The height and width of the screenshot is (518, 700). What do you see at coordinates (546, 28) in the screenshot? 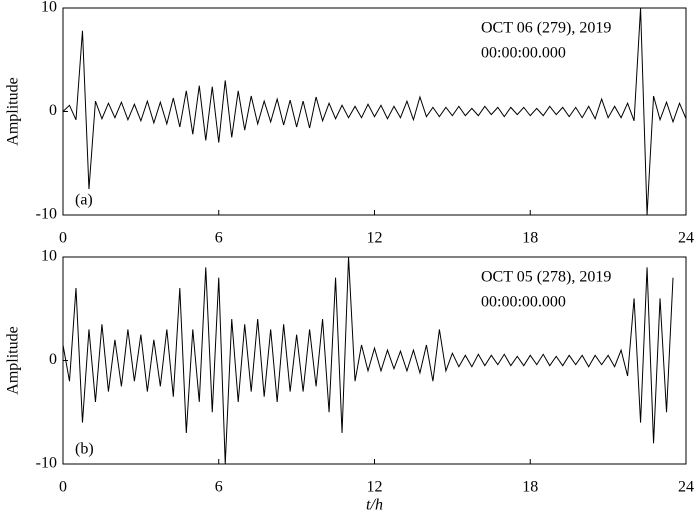
I see `annotation-date: OCT 06 (279), 2019` at bounding box center [546, 28].